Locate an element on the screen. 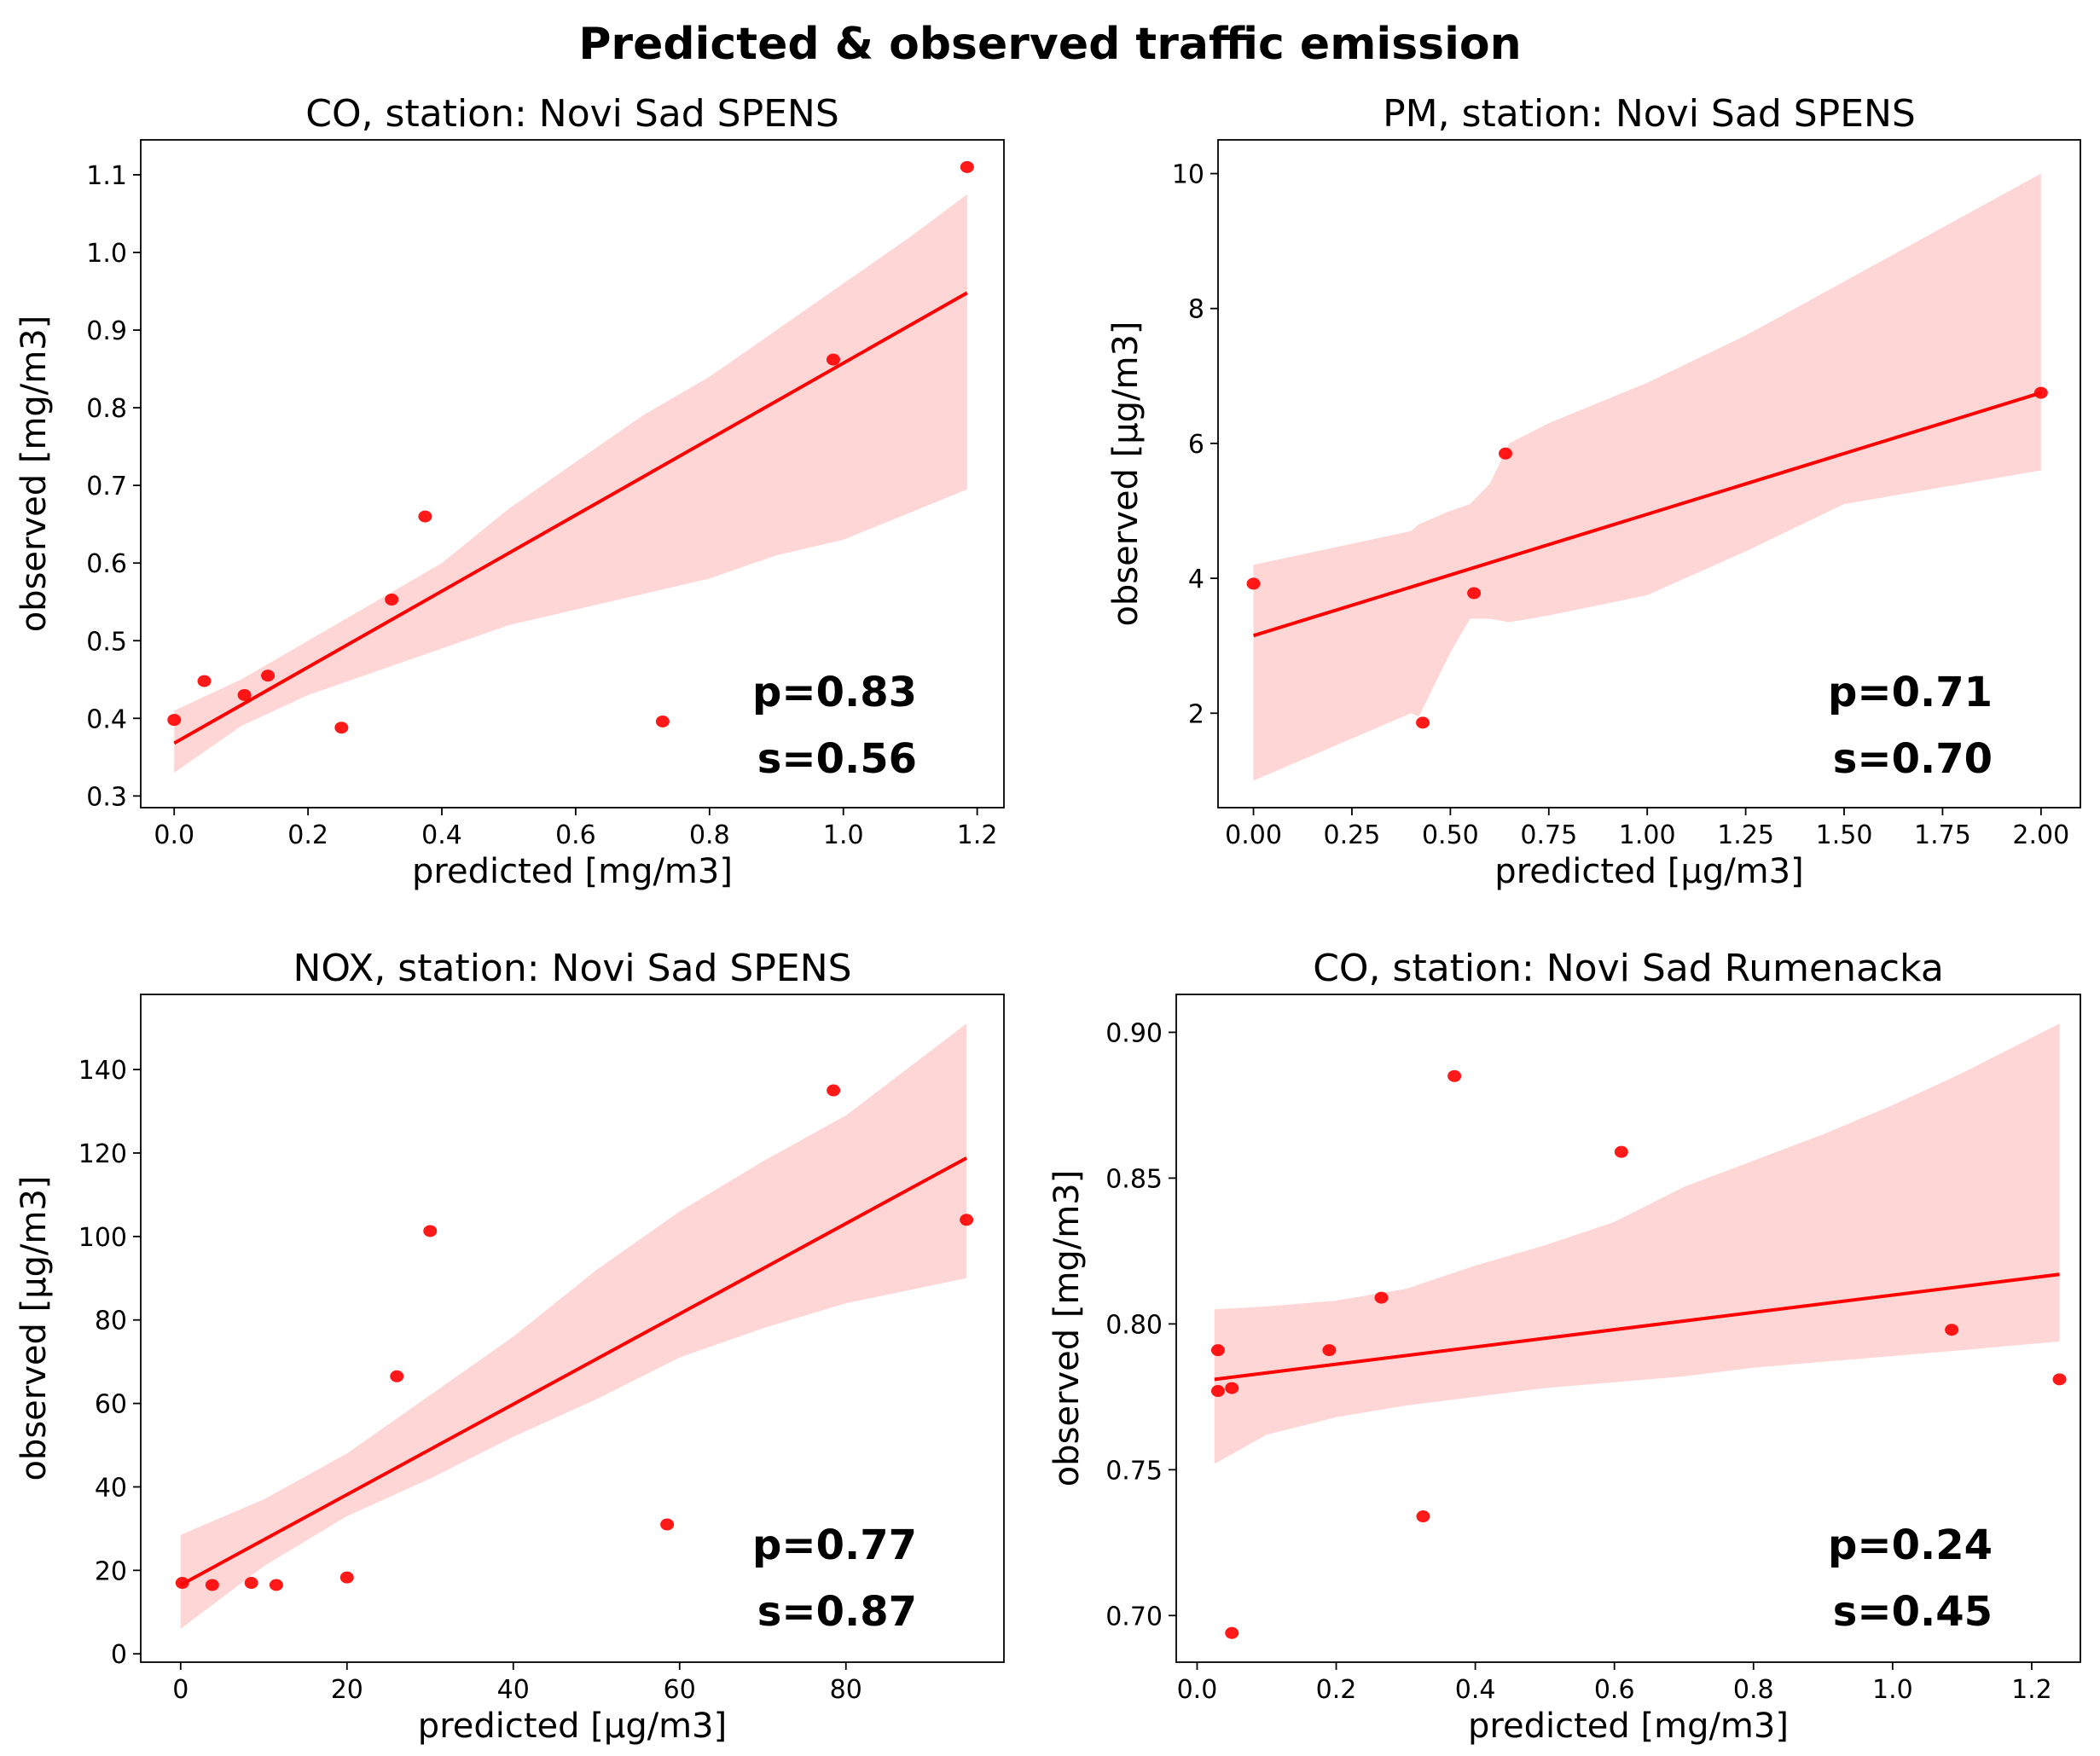  chart-title: CO, station: Novi Sad Rumenacka is located at coordinates (1628, 968).